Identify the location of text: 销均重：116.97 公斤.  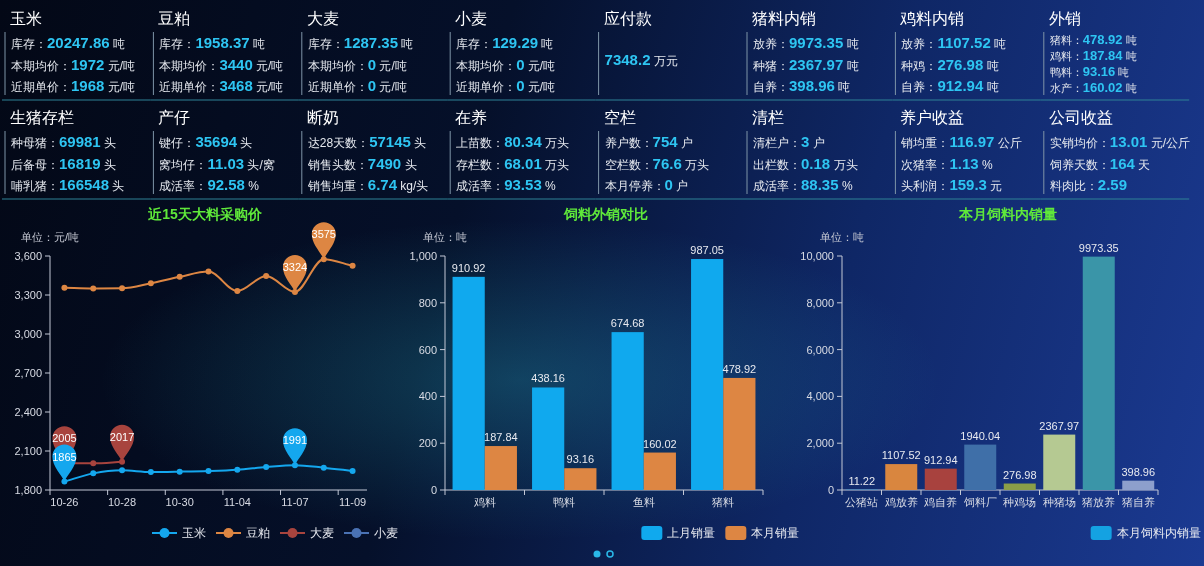
(961, 141).